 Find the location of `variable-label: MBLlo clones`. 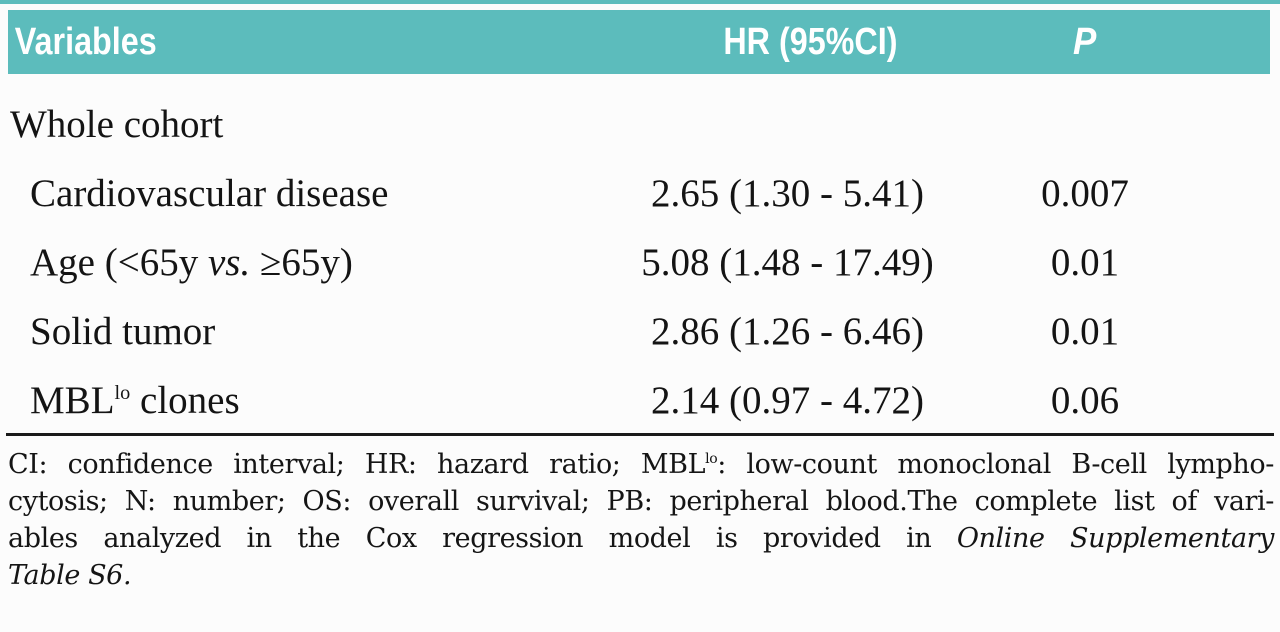

variable-label: MBLlo clones is located at coordinates (307, 400).